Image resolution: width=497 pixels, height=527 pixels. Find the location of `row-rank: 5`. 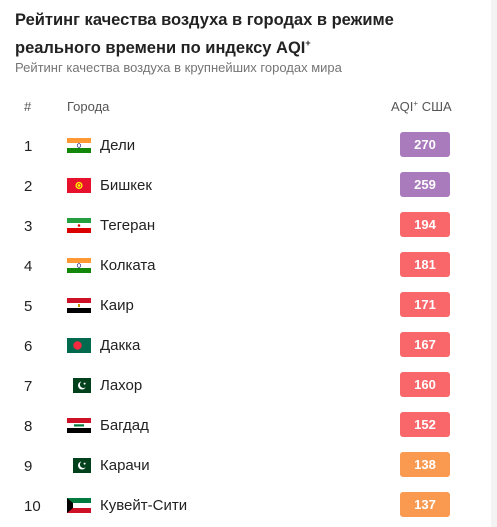

row-rank: 5 is located at coordinates (28, 306).